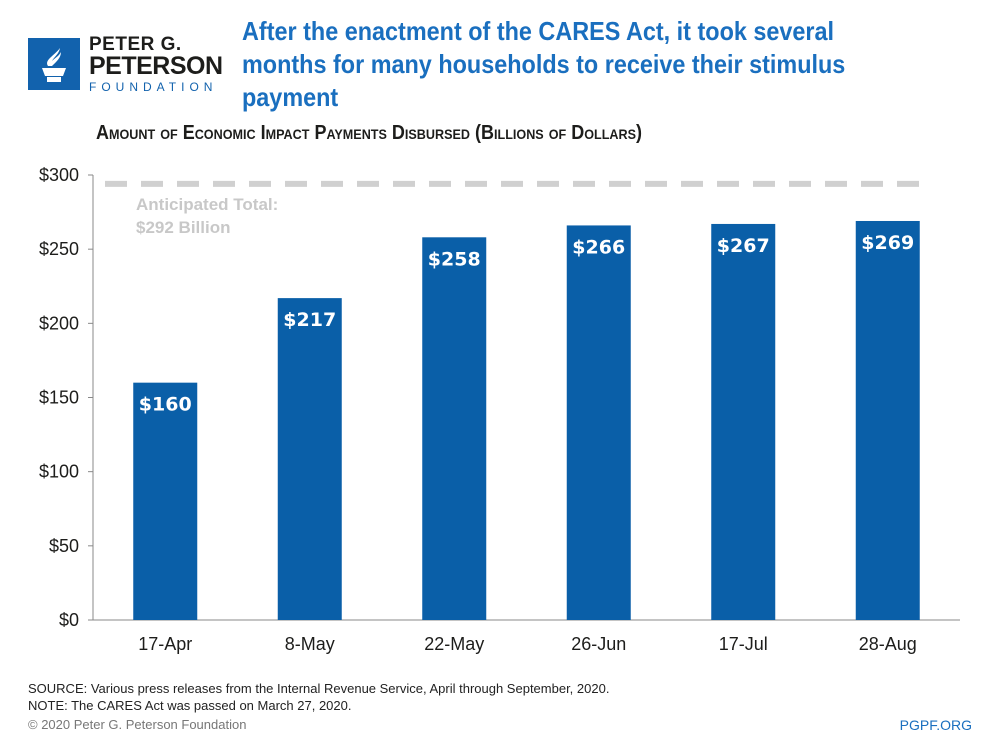  Describe the element at coordinates (153, 87) in the screenshot. I see `logo-line3: FOUNDATION` at that location.